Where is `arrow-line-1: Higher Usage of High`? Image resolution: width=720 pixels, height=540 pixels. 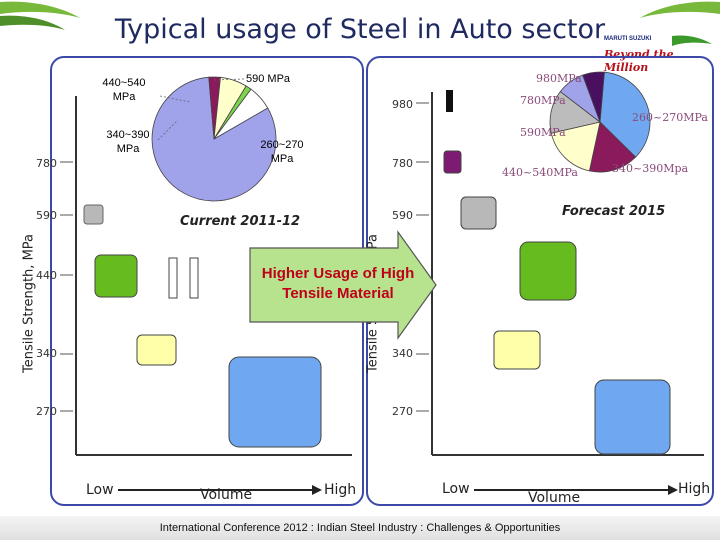 arrow-line-1: Higher Usage of High is located at coordinates (338, 273).